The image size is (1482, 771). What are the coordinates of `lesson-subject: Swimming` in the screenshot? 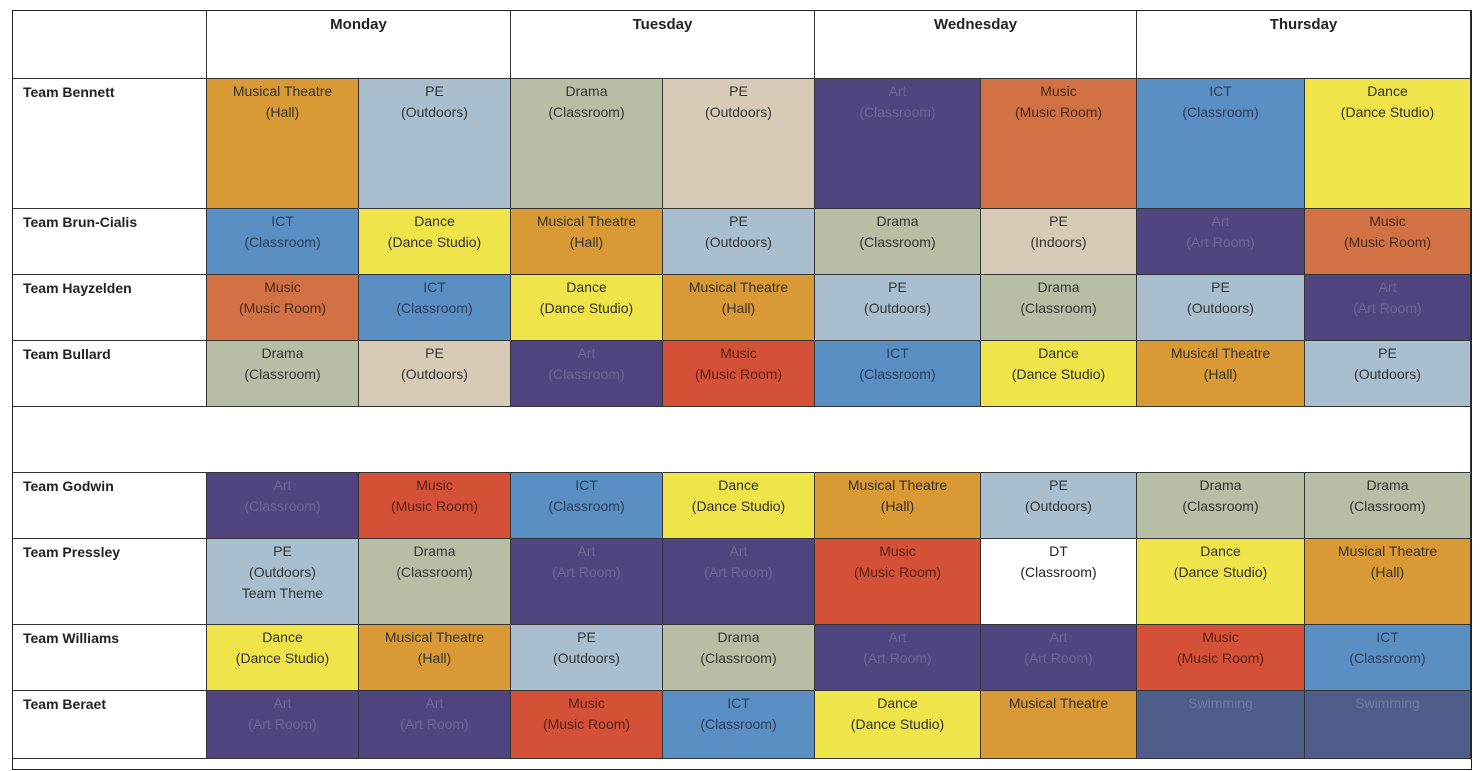 It's located at (1387, 703).